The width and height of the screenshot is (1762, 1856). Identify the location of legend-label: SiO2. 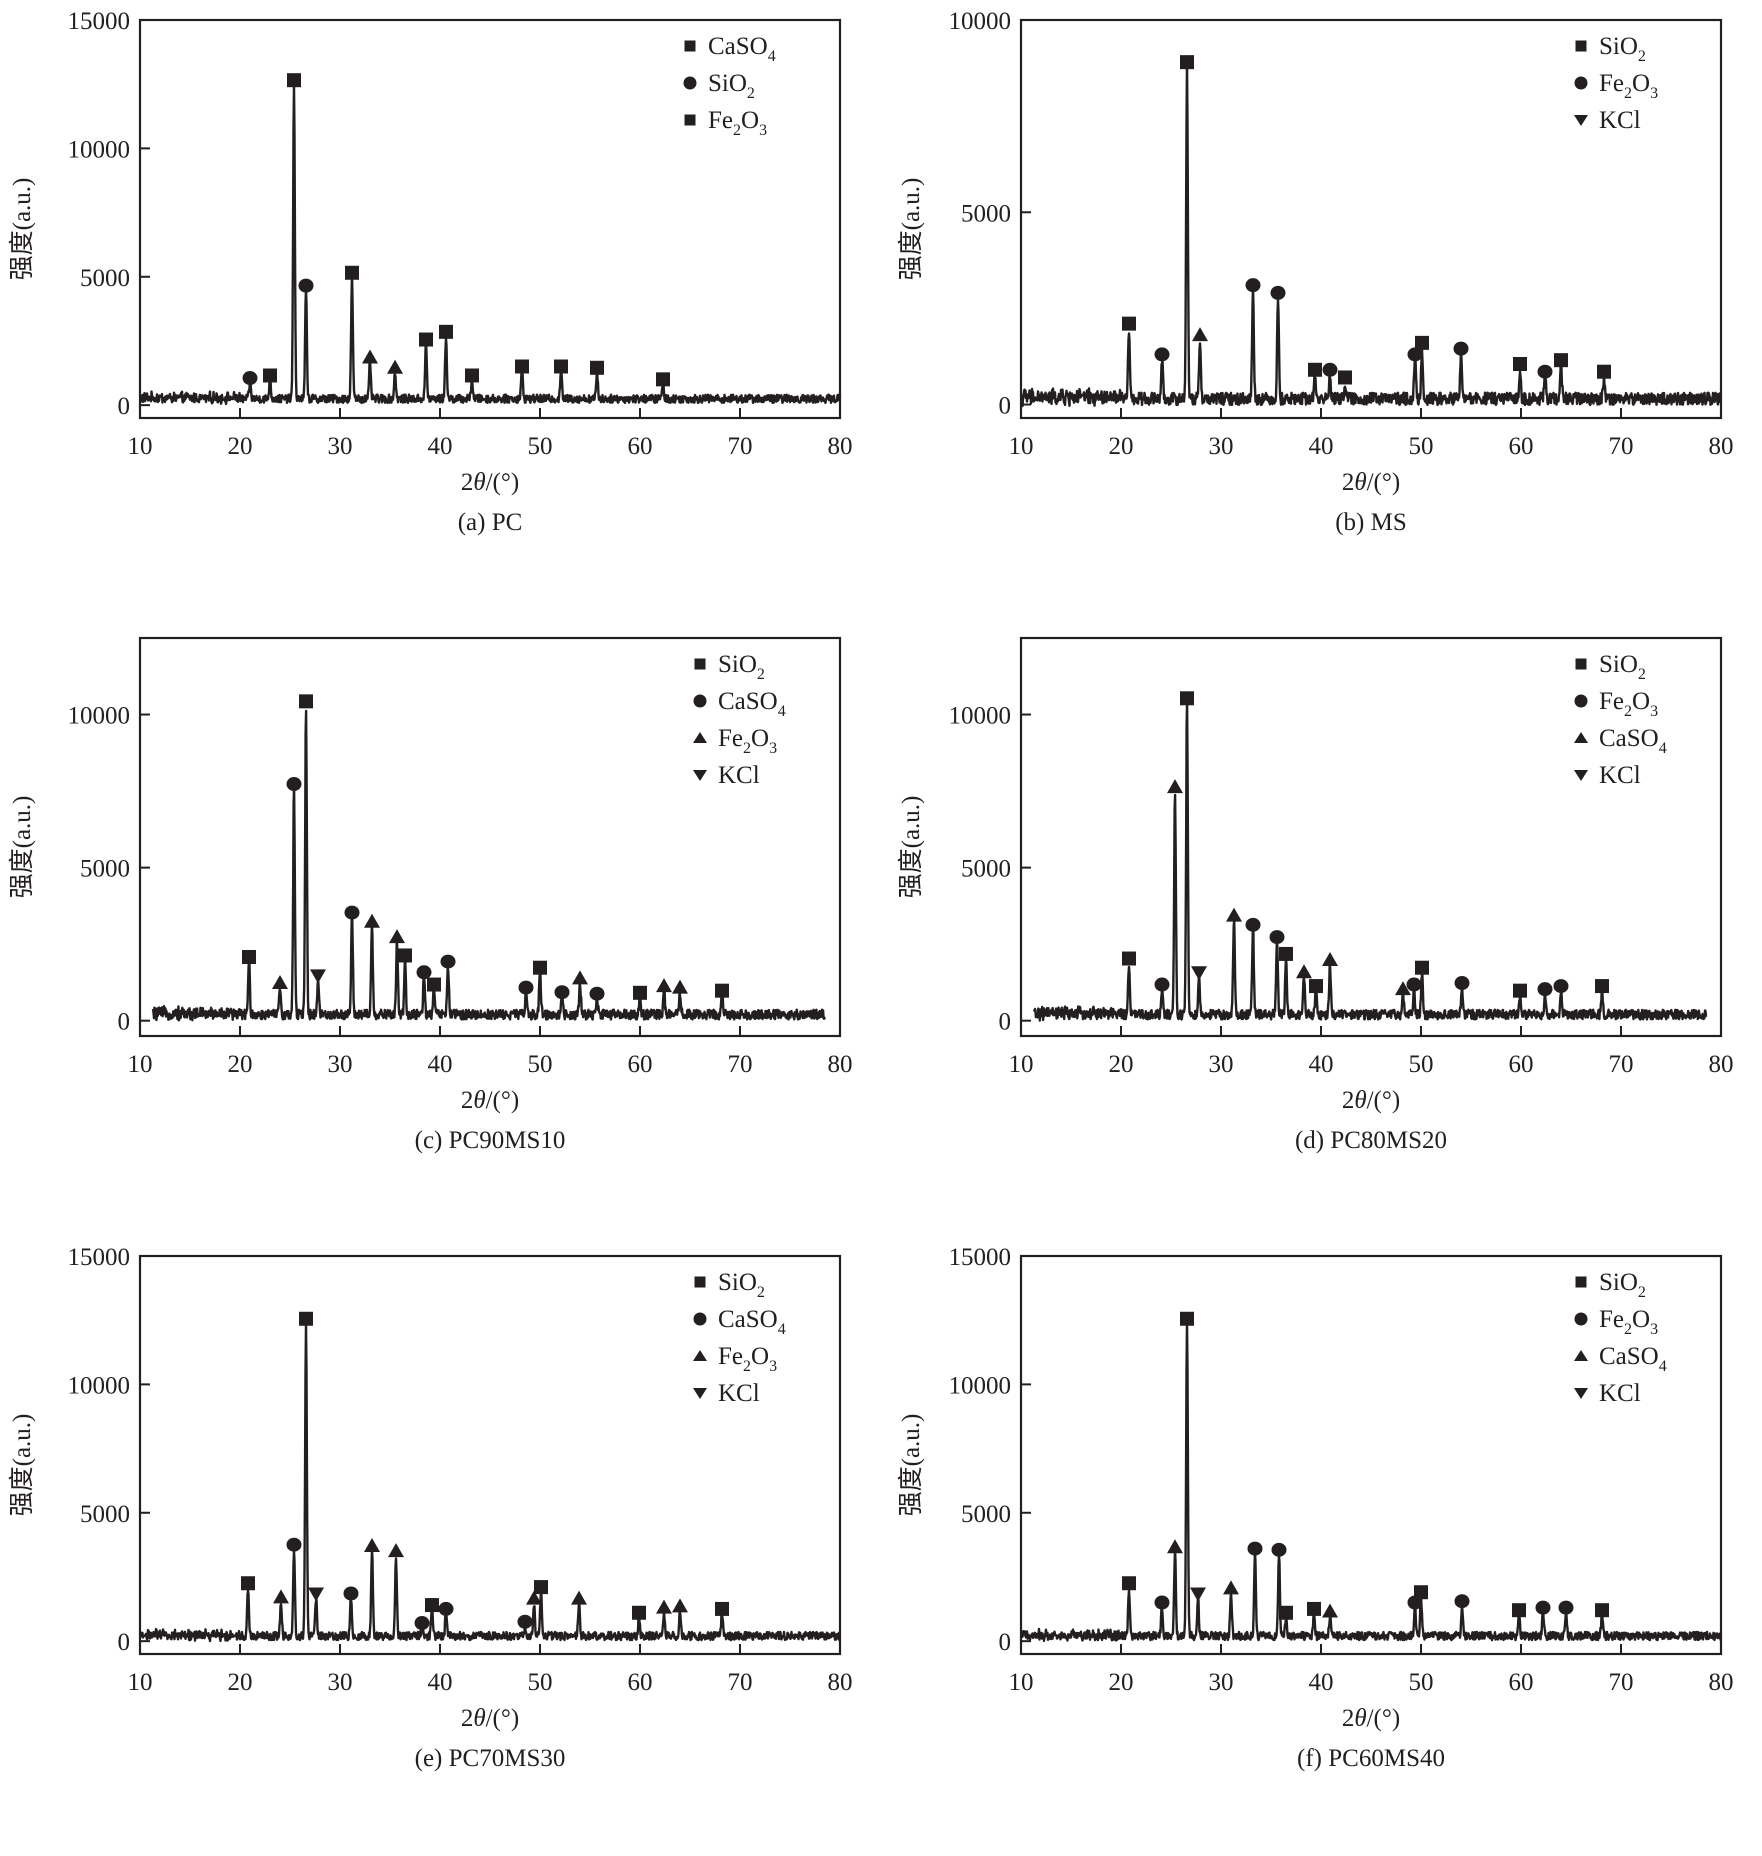
(741, 667).